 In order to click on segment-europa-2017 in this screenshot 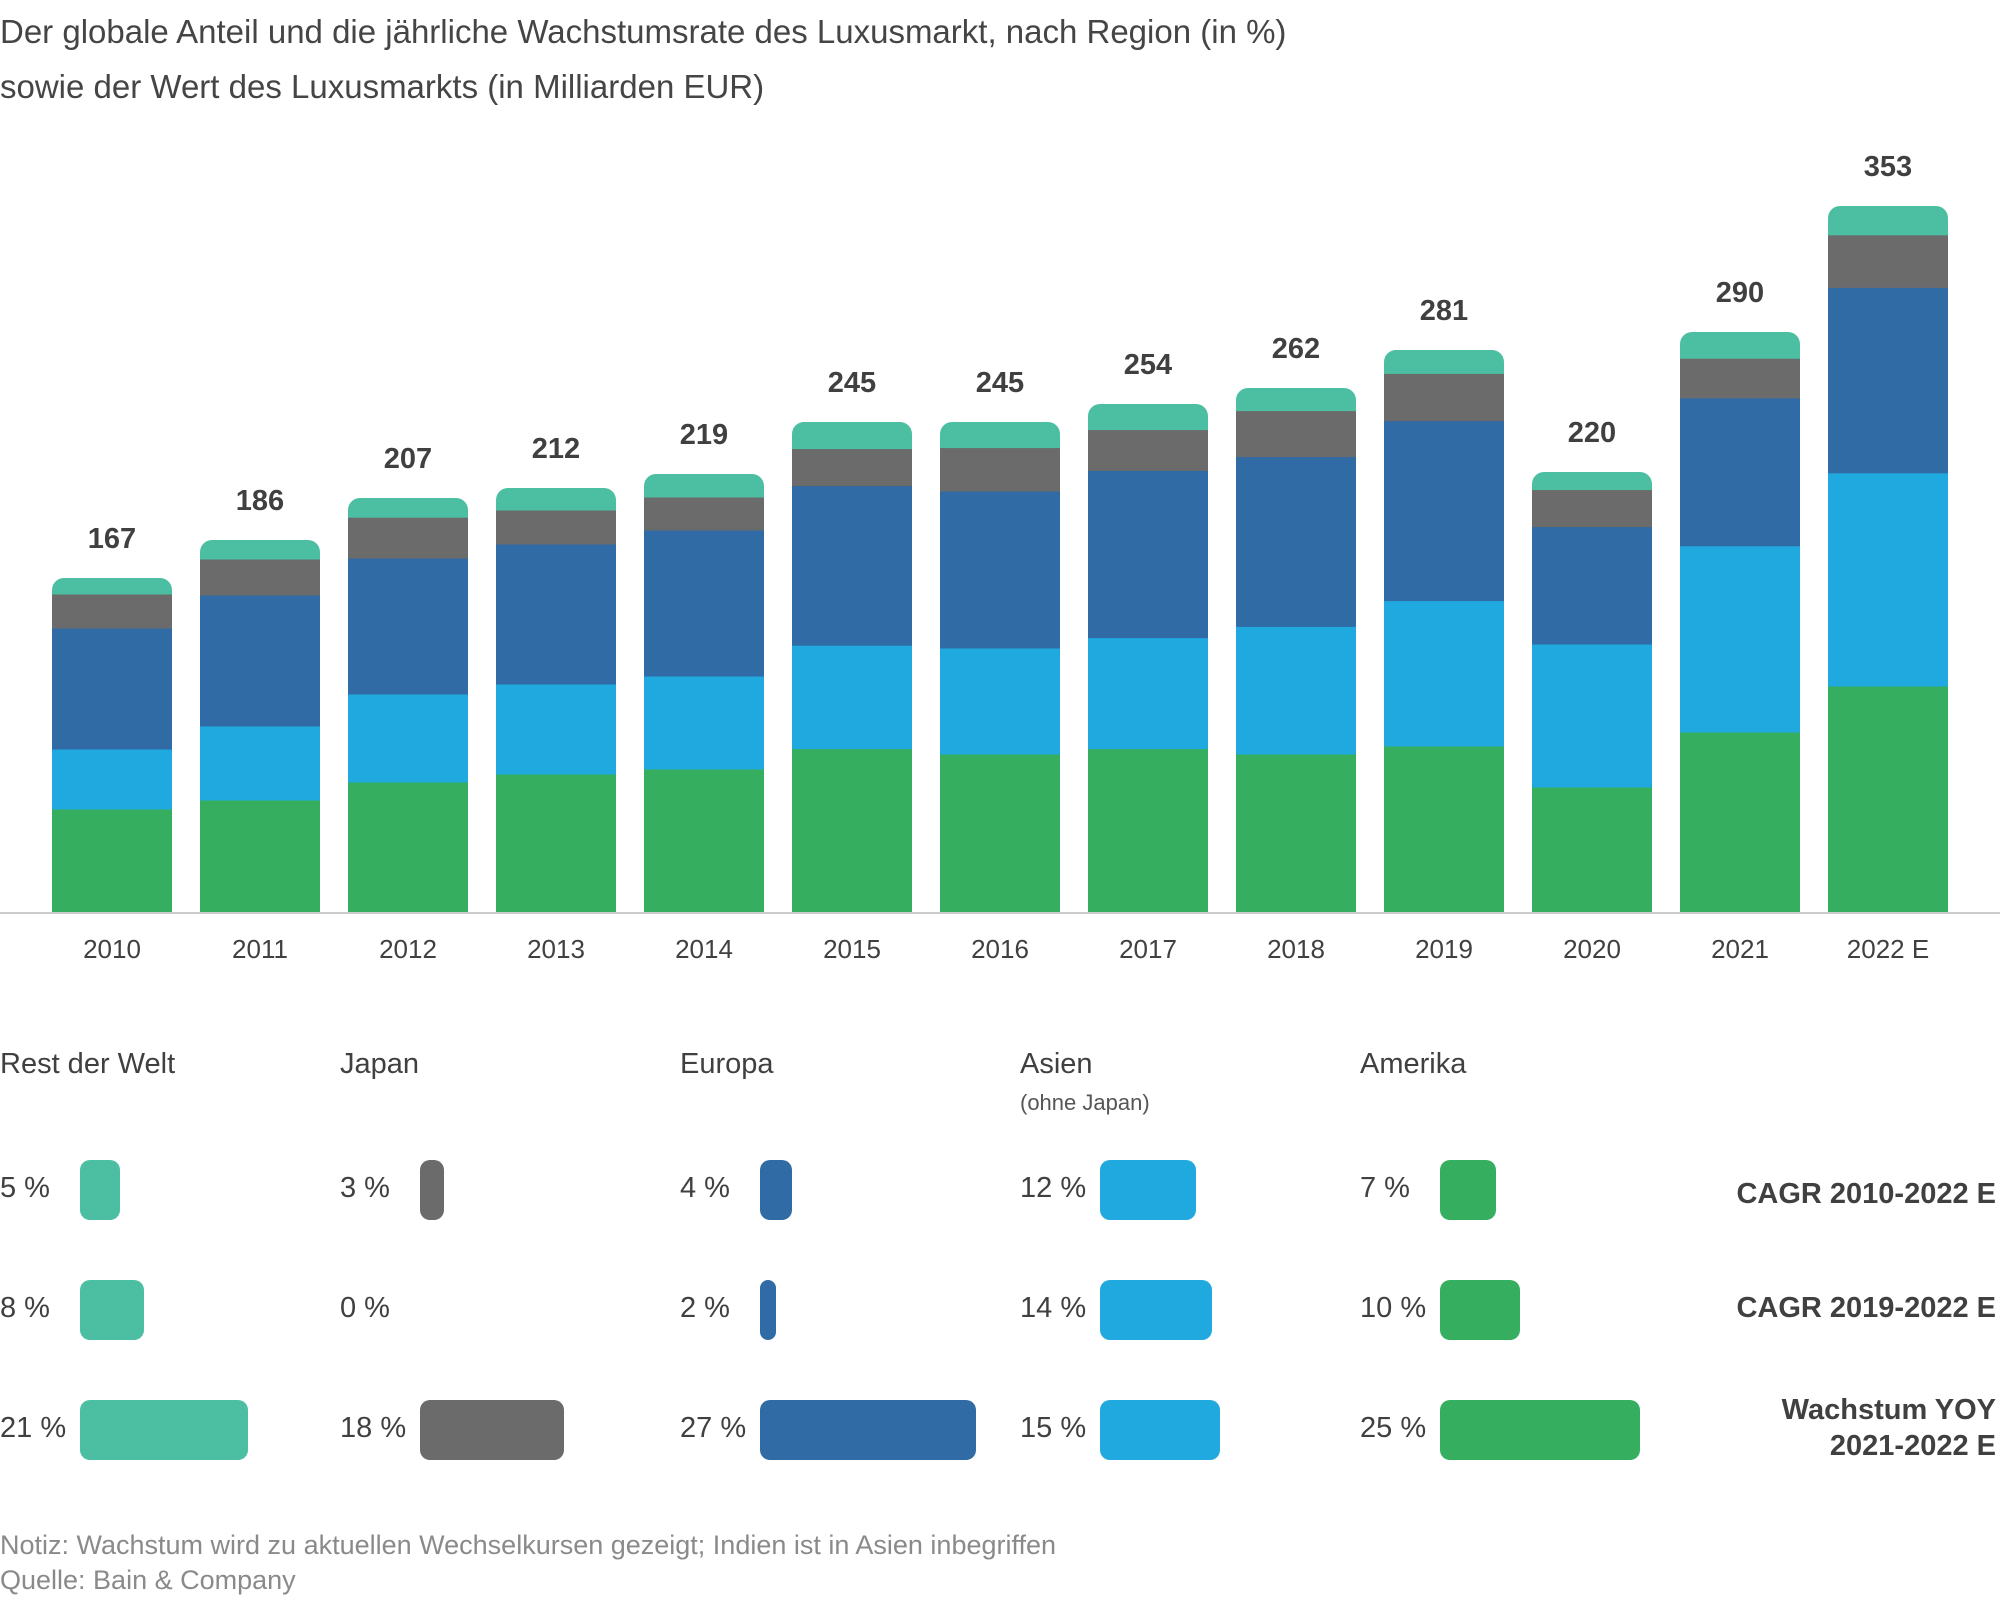, I will do `click(1148, 554)`.